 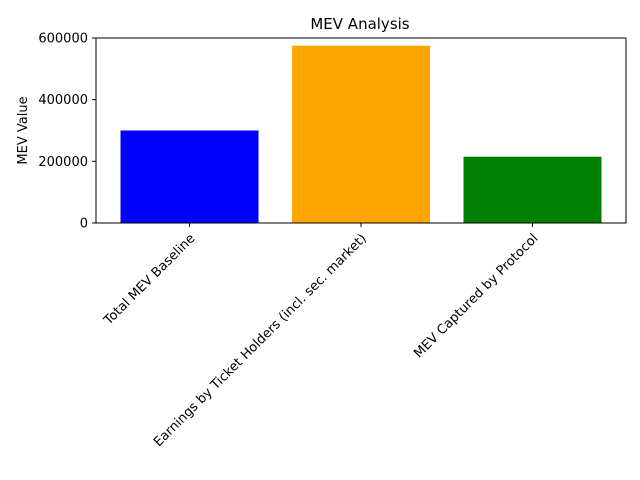 What do you see at coordinates (84, 224) in the screenshot?
I see `y-tick-label-0: 0` at bounding box center [84, 224].